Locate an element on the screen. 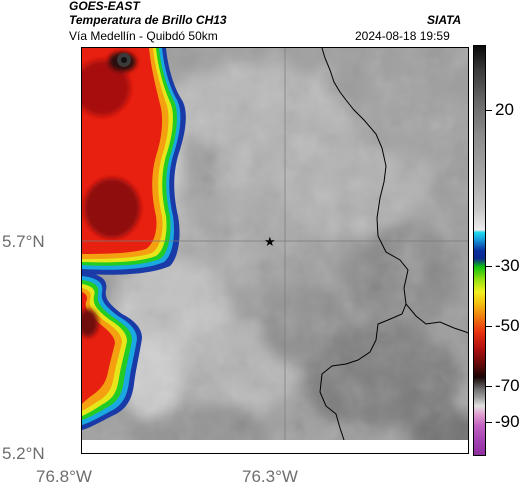  lon-label-76-8: 76.8°W is located at coordinates (64, 476).